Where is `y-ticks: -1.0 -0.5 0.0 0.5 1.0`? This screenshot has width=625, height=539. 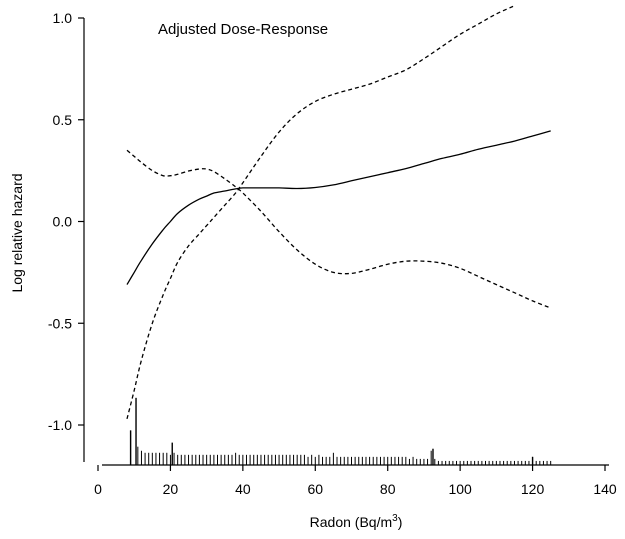 y-ticks: -1.0 -0.5 0.0 0.5 1.0 is located at coordinates (66, 221).